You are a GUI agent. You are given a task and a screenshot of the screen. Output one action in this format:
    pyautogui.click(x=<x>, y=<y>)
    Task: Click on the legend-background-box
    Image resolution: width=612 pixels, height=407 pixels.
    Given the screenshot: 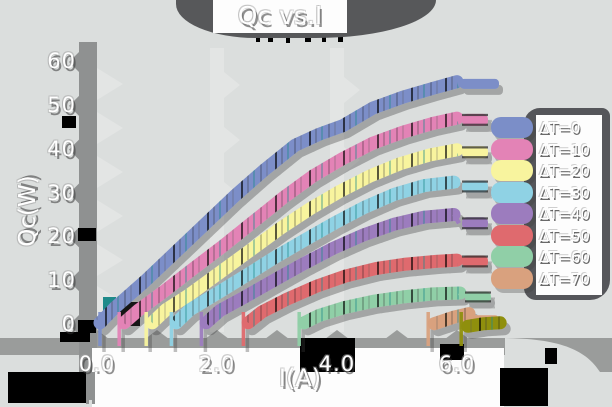 What is the action you would take?
    pyautogui.click(x=569, y=205)
    